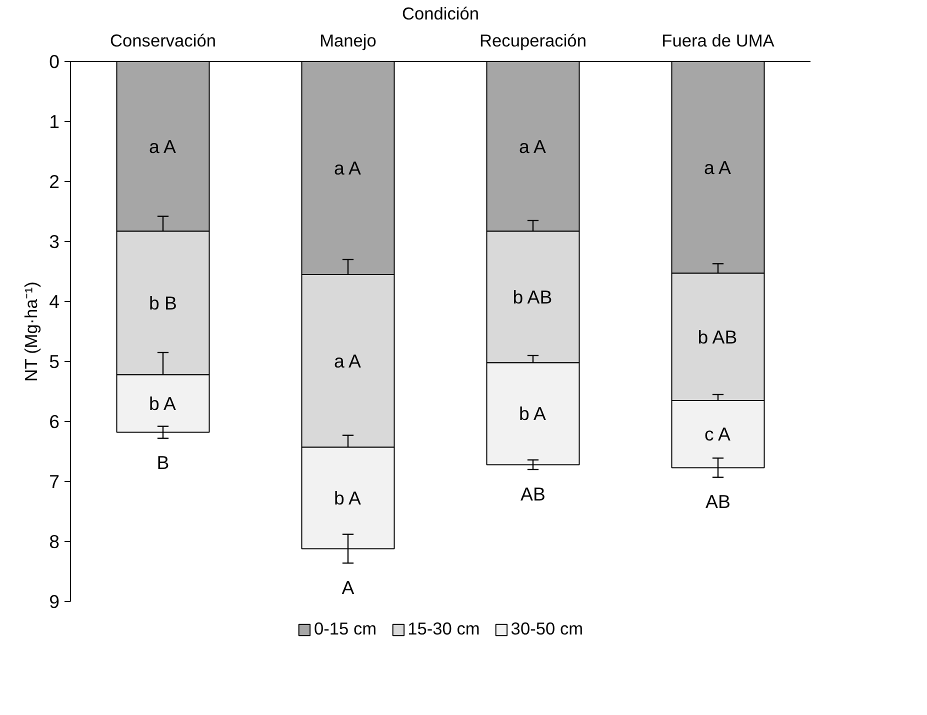 The width and height of the screenshot is (927, 715). Describe the element at coordinates (54, 361) in the screenshot. I see `y-tick-label: 5` at that location.